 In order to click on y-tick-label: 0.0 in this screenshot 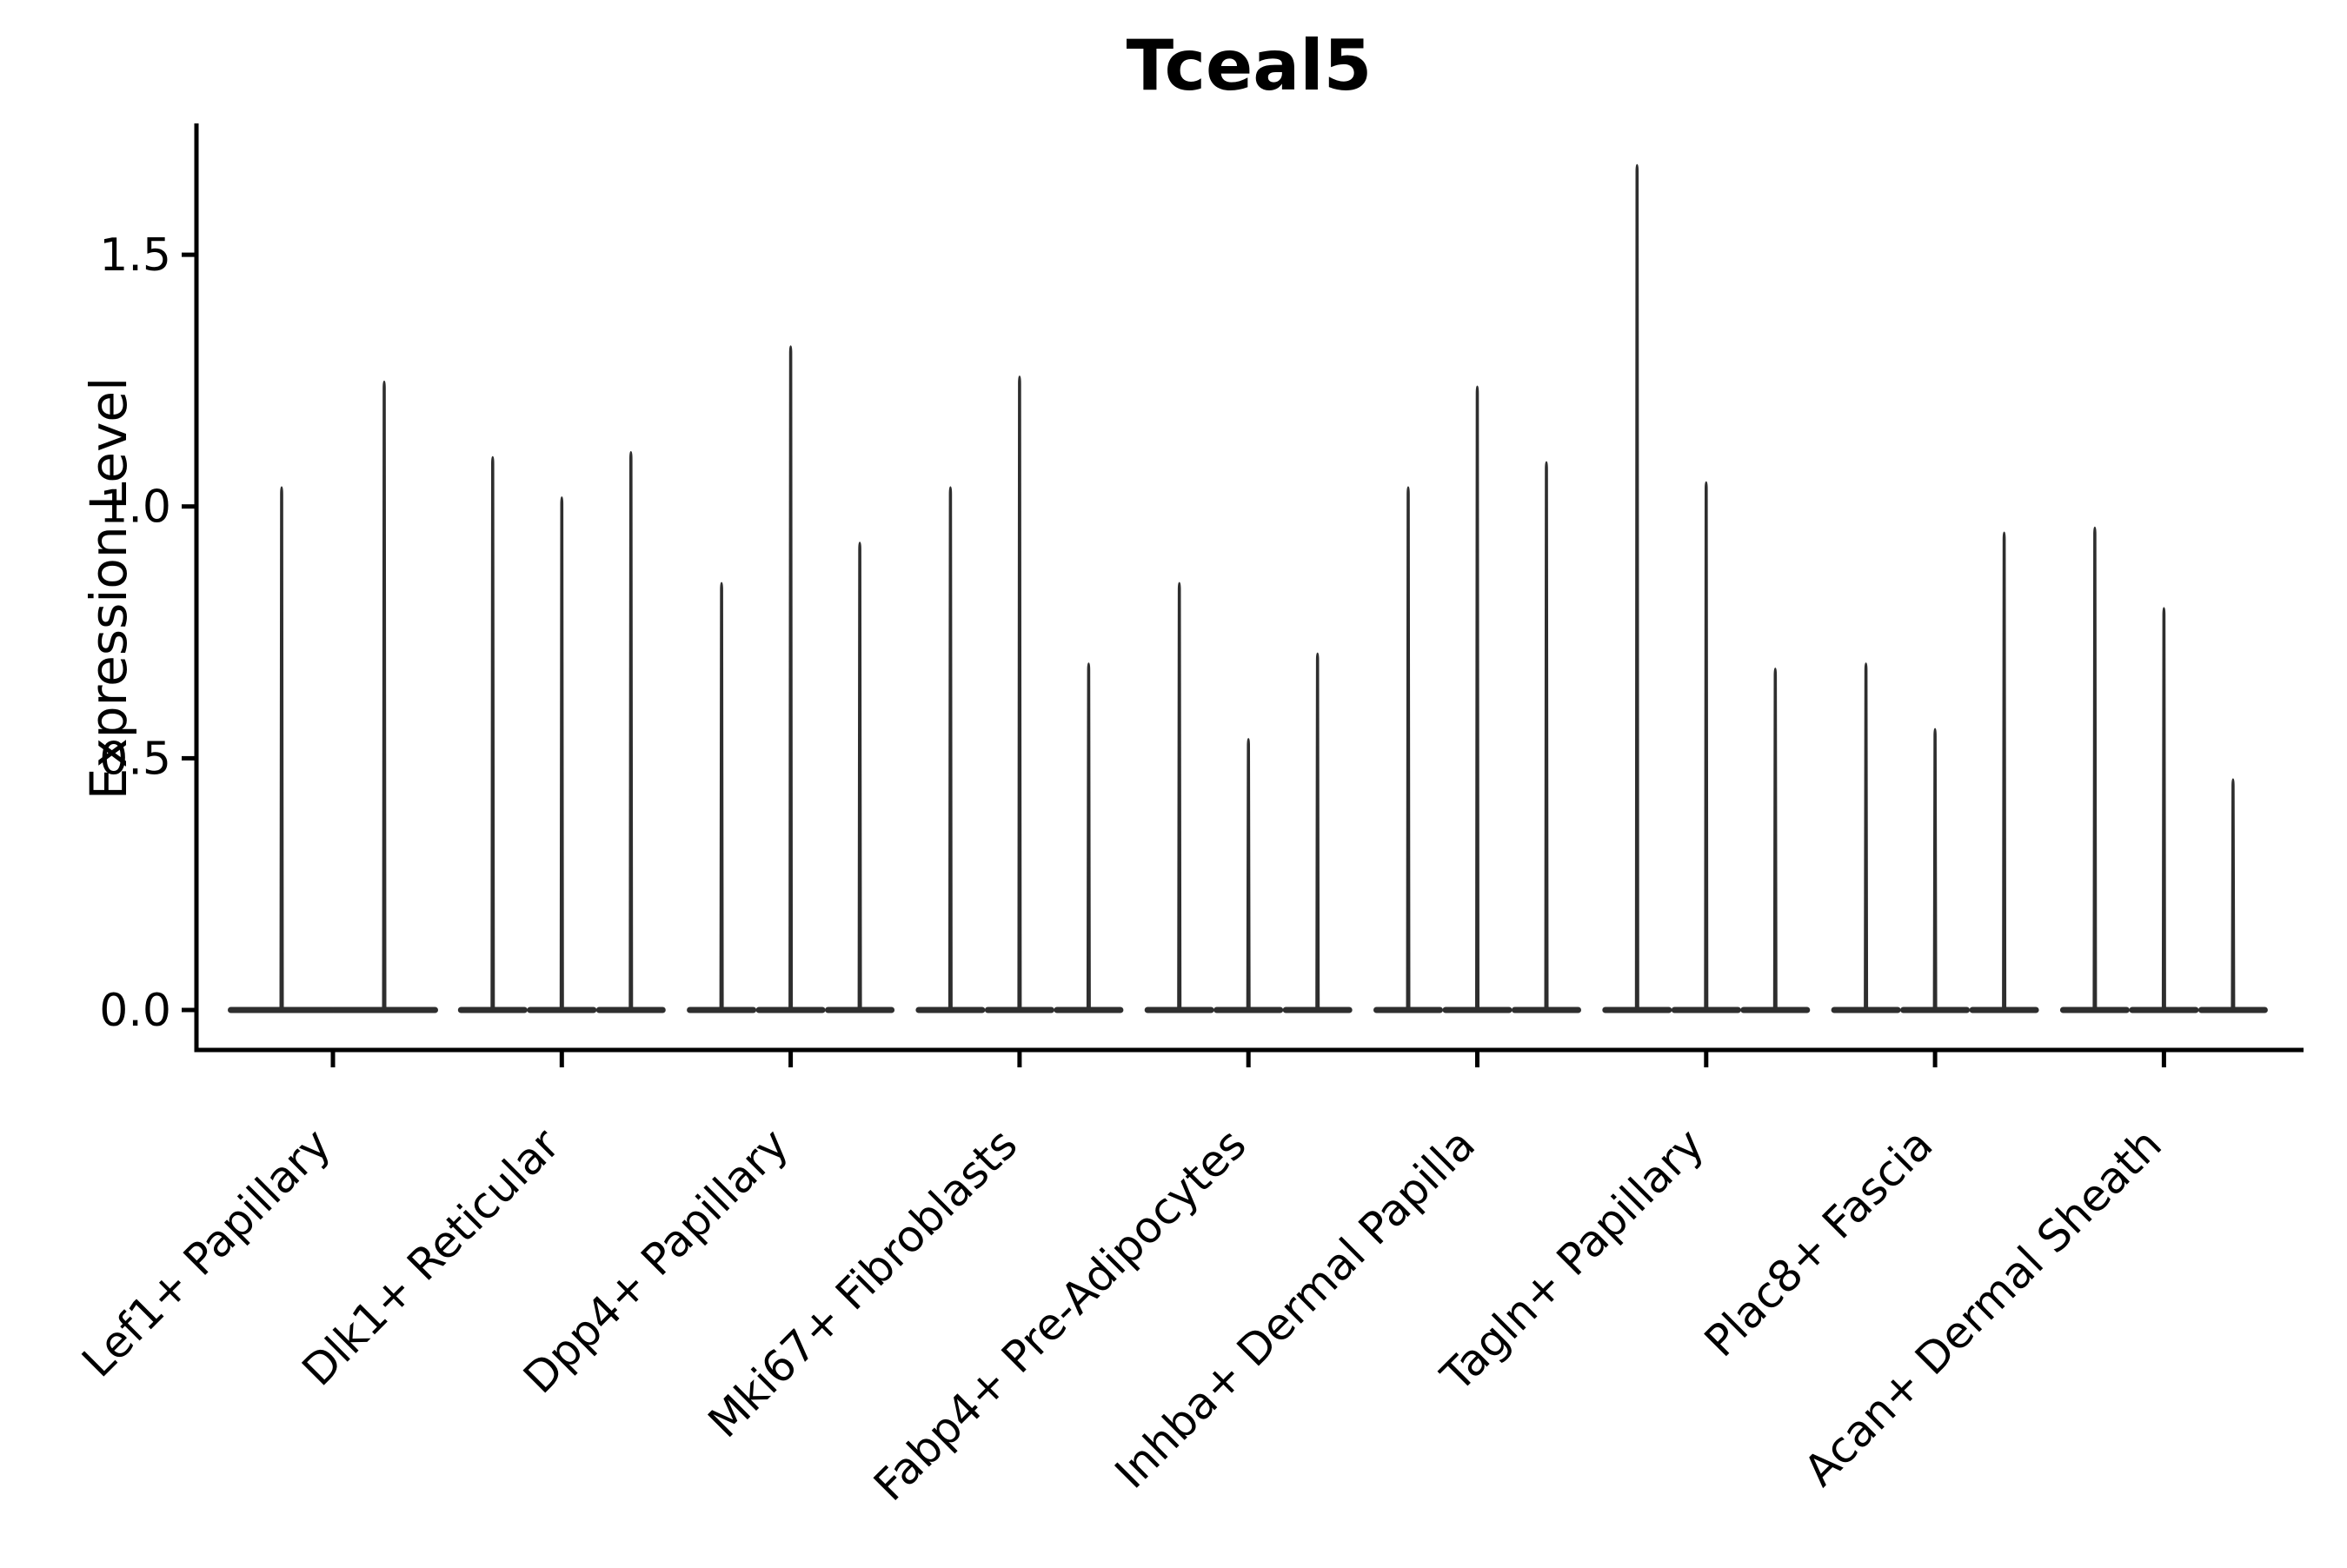, I will do `click(135, 1011)`.